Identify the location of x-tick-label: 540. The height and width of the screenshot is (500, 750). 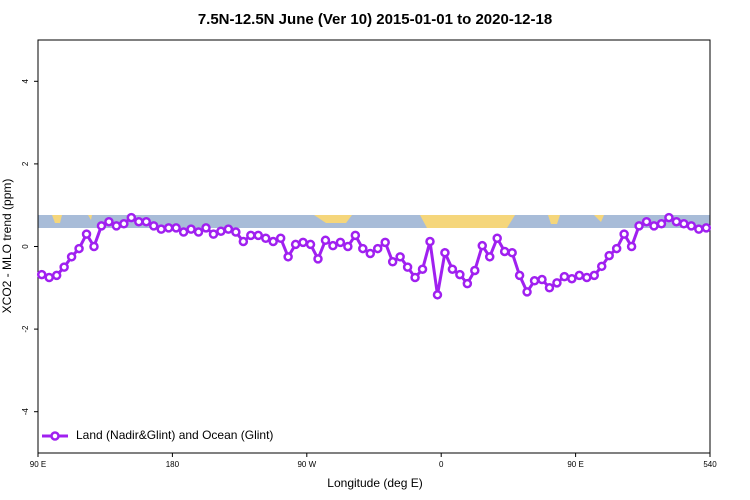
(710, 464).